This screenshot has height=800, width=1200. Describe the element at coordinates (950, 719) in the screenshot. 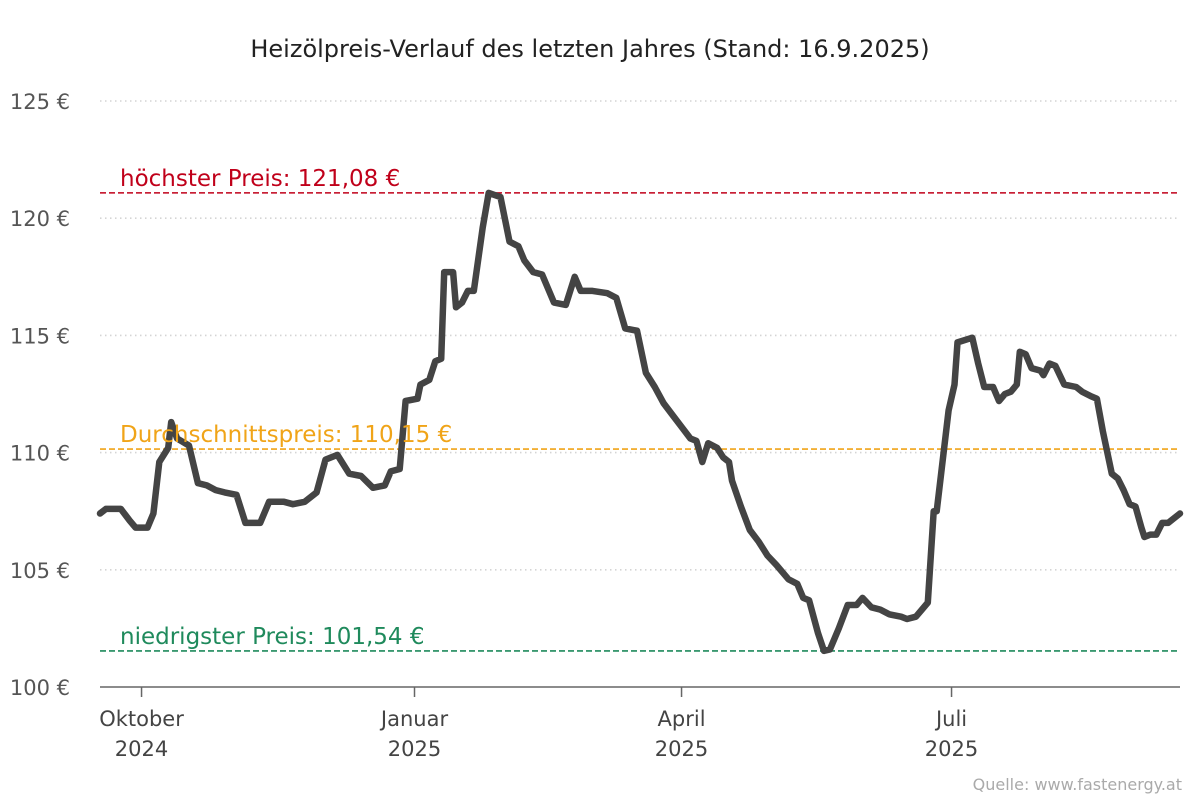

I see `x-tick-label-month: Juli` at that location.